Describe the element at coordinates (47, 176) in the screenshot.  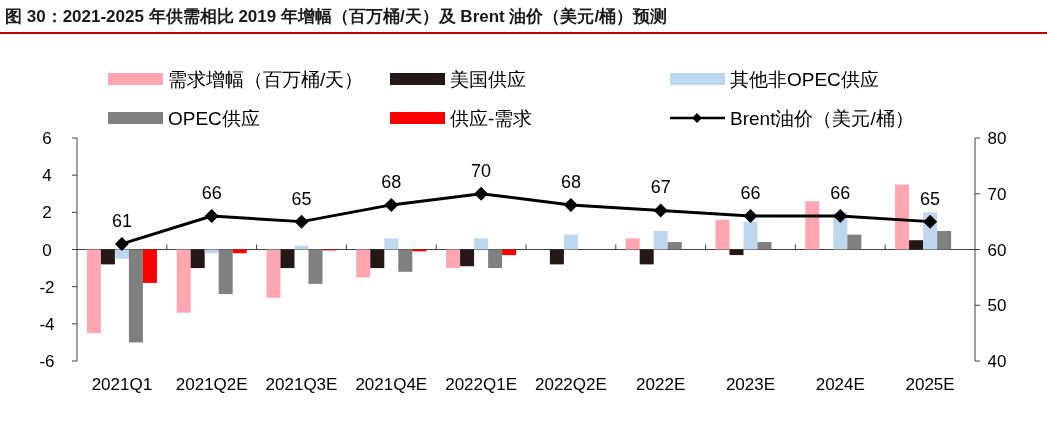
I see `y-tick-label: 4` at that location.